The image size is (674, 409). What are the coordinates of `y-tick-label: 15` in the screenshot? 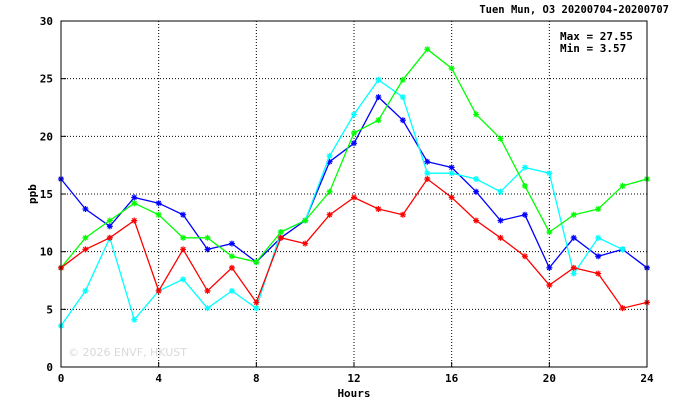 It's located at (46, 194).